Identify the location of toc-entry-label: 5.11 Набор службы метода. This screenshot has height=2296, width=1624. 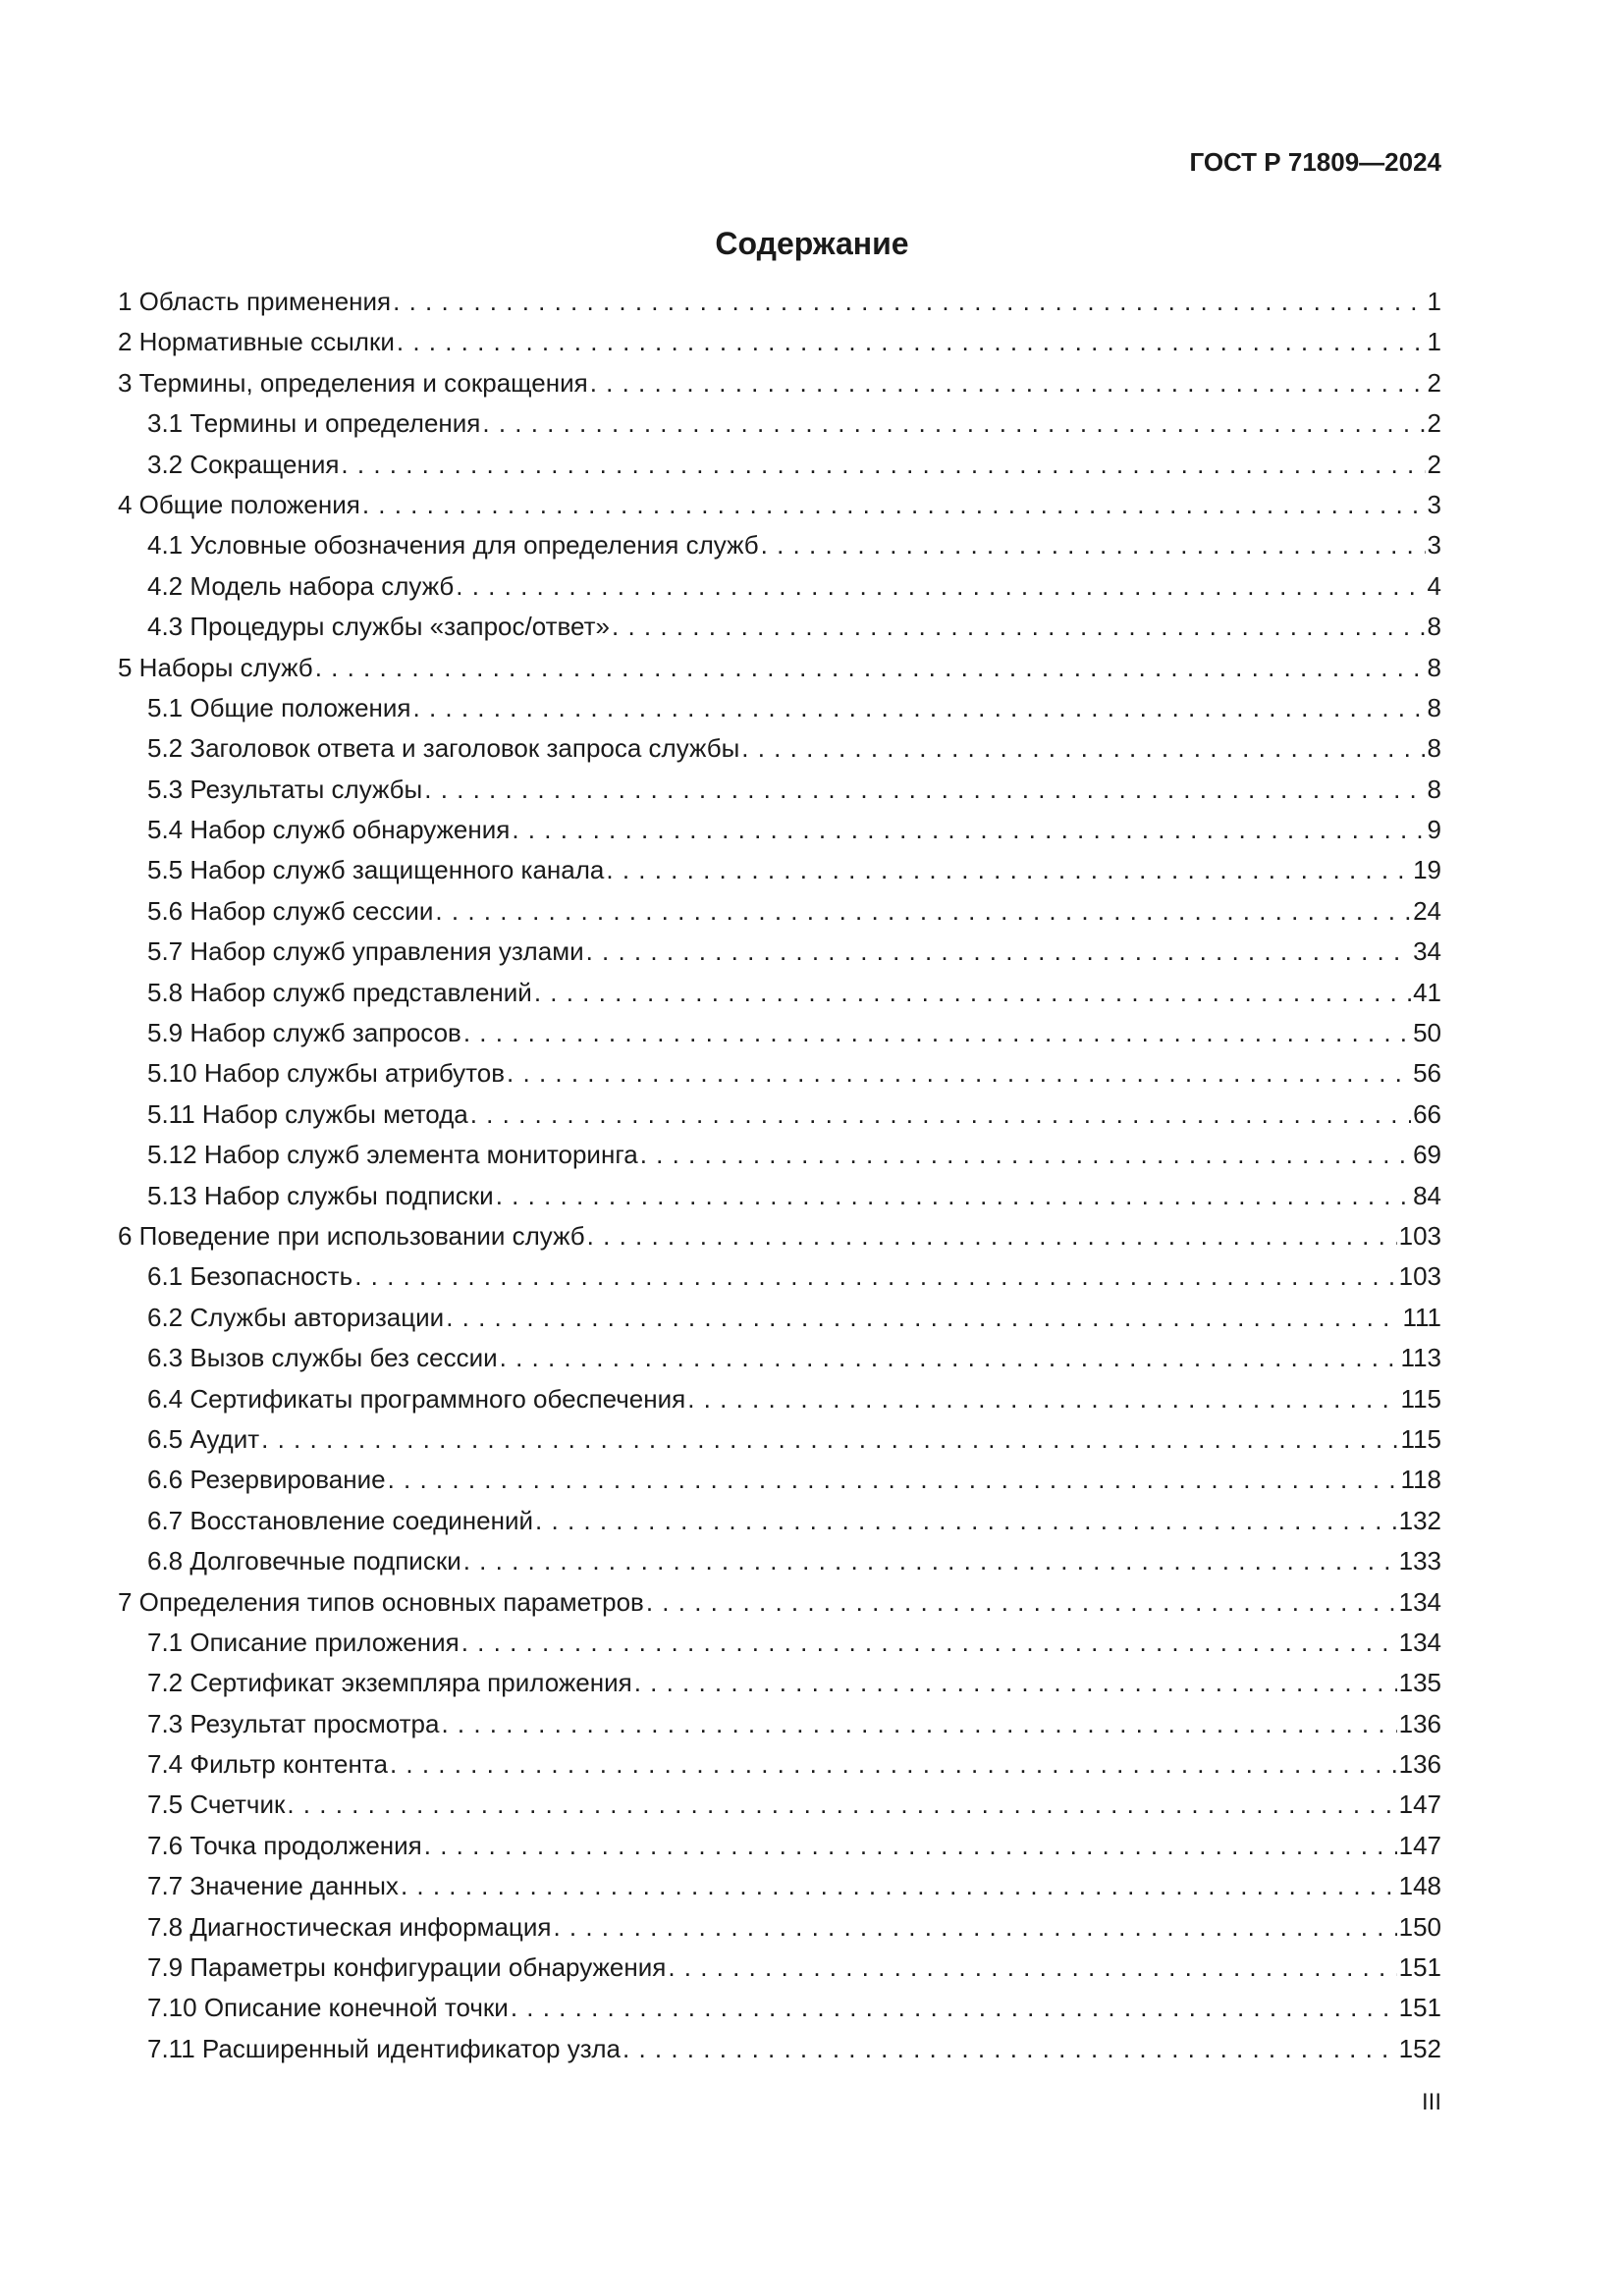
(307, 1113).